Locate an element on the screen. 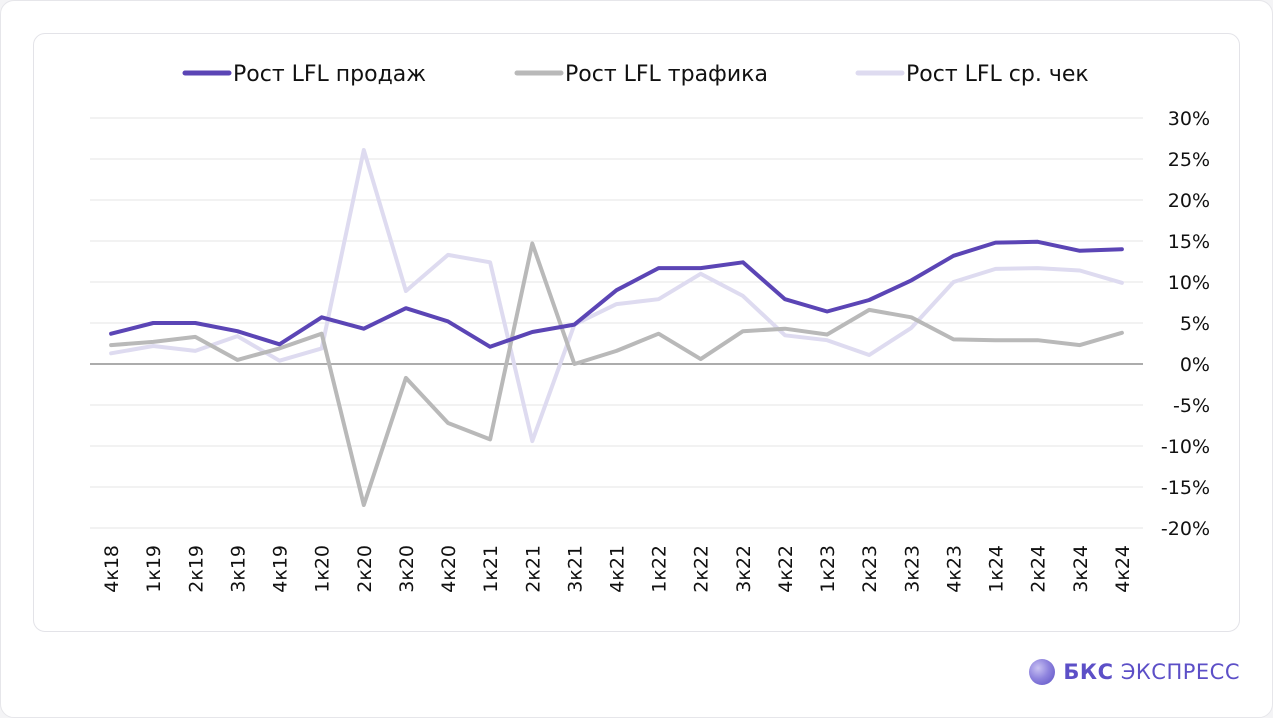 The image size is (1273, 718). x-tick-label: 1к20 is located at coordinates (323, 569).